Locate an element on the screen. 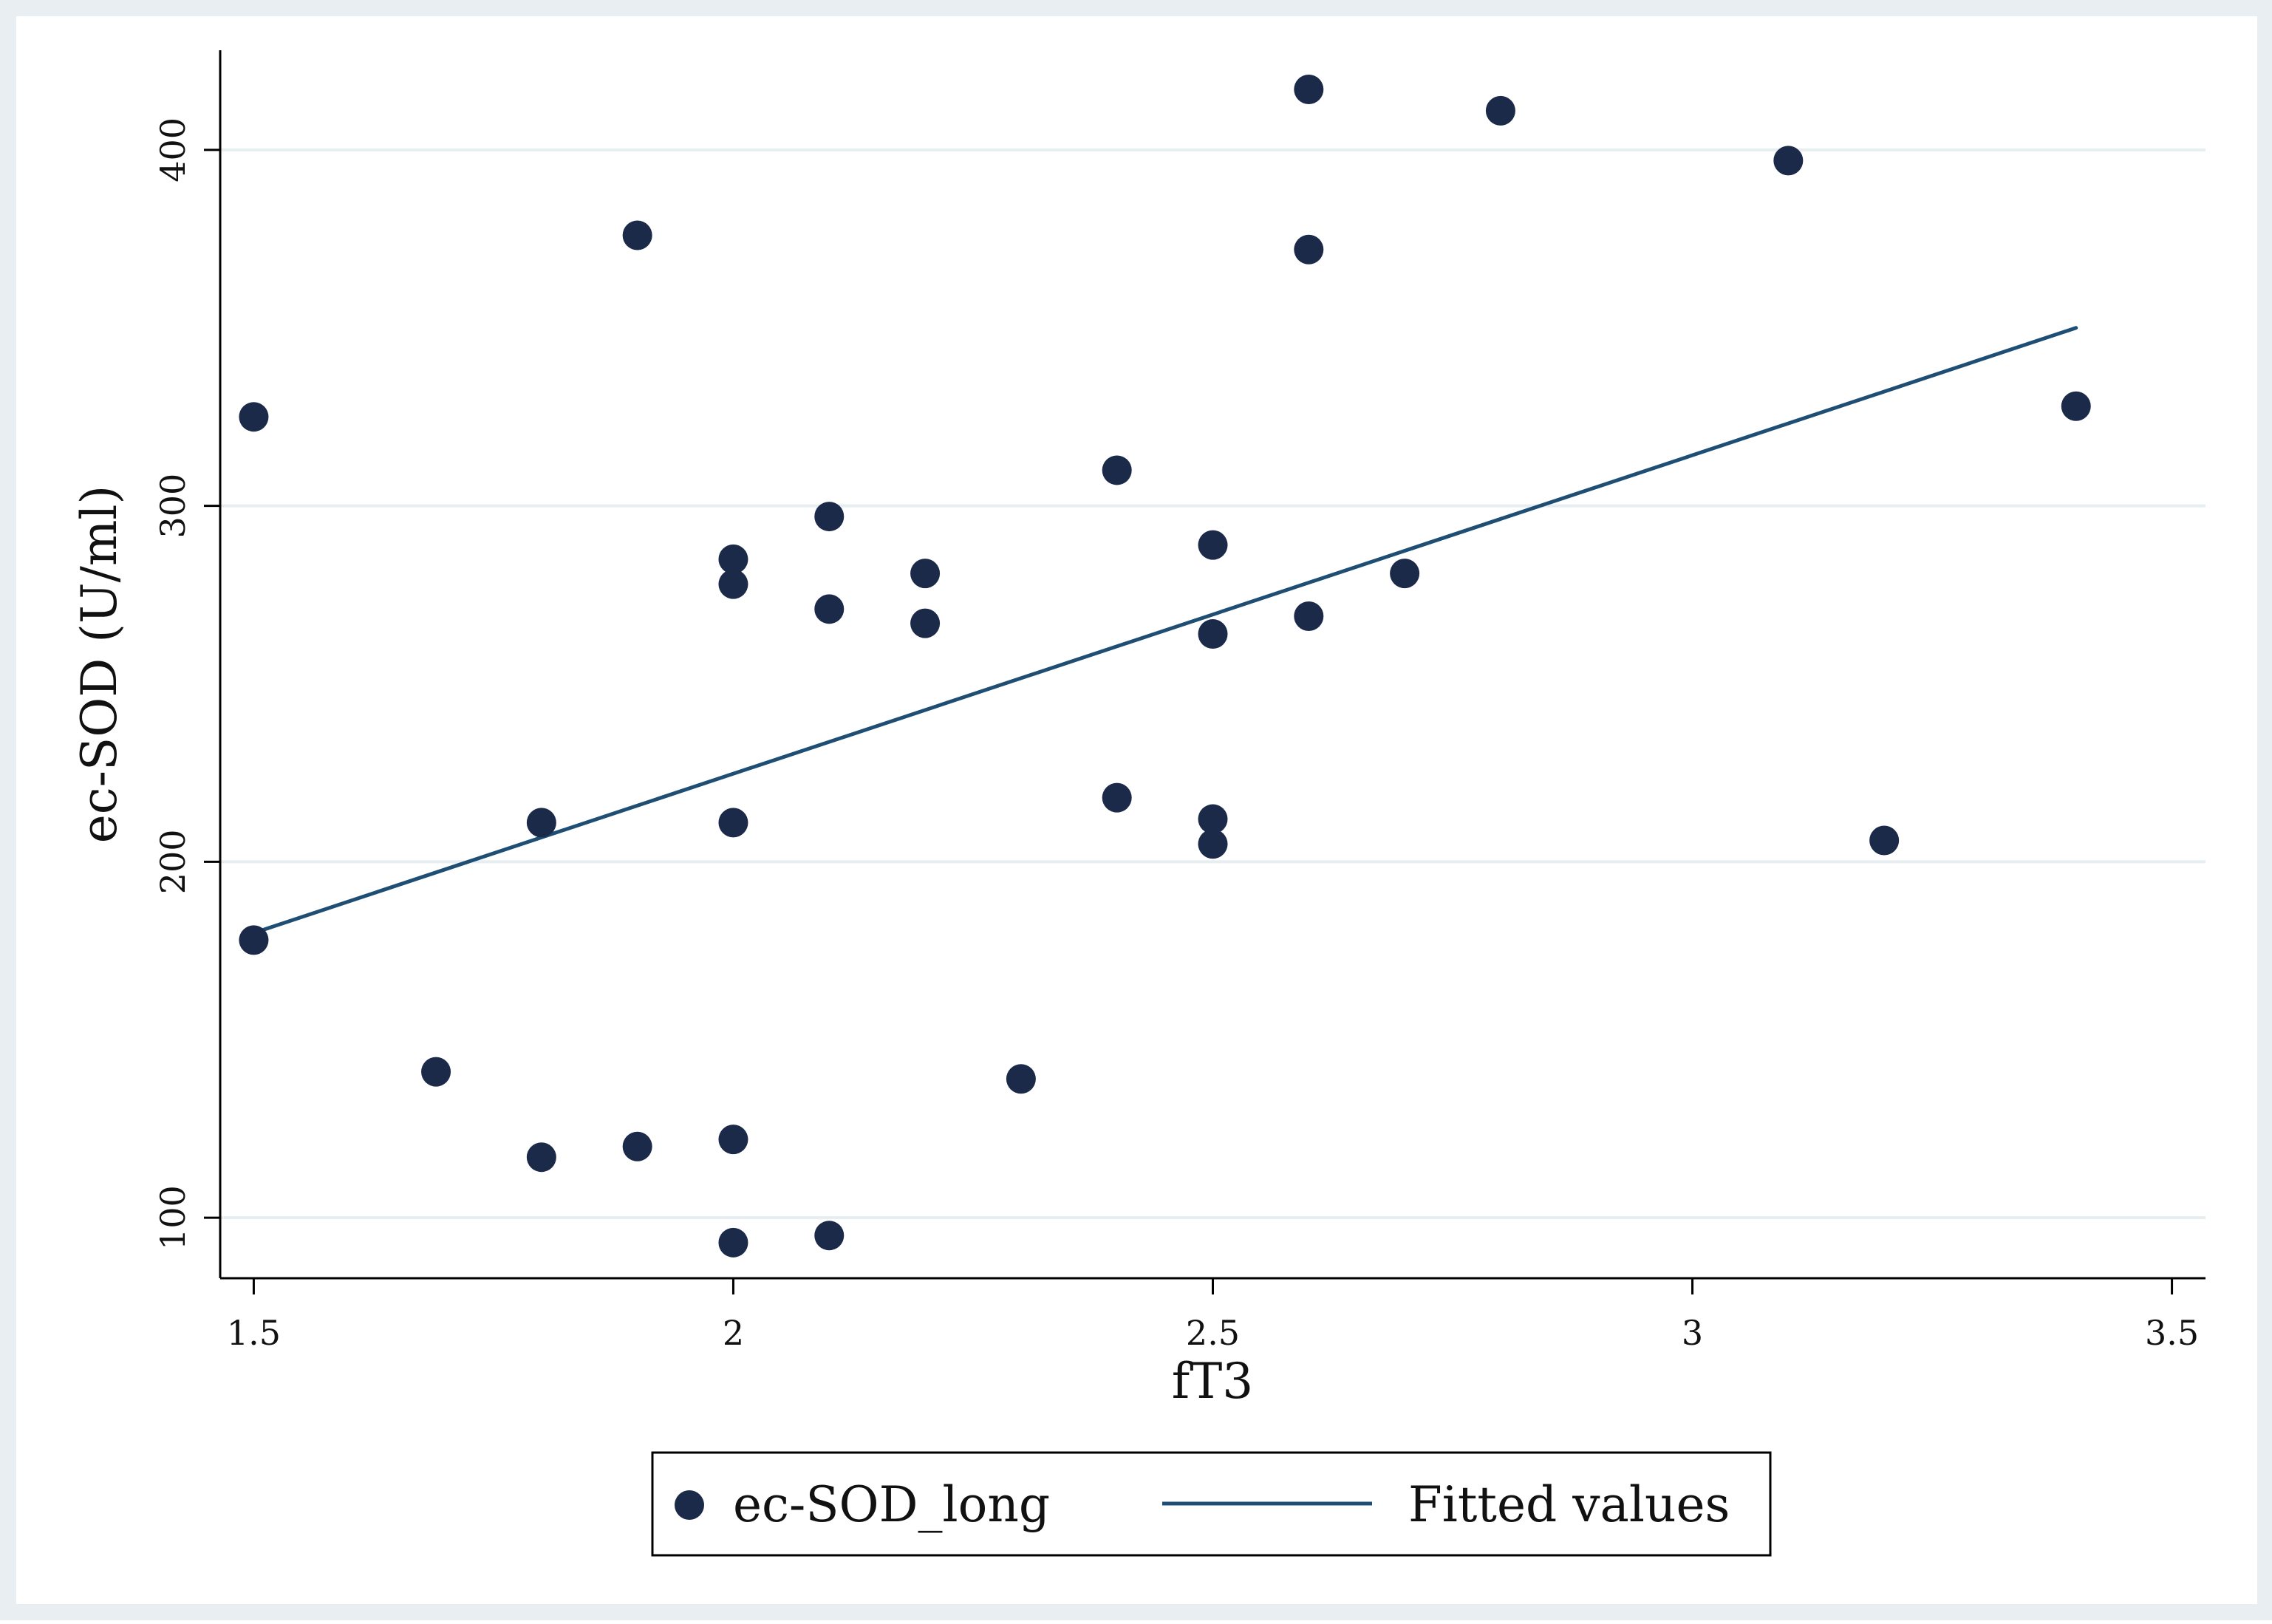  x-tick-label: 2.5 is located at coordinates (1213, 1333).